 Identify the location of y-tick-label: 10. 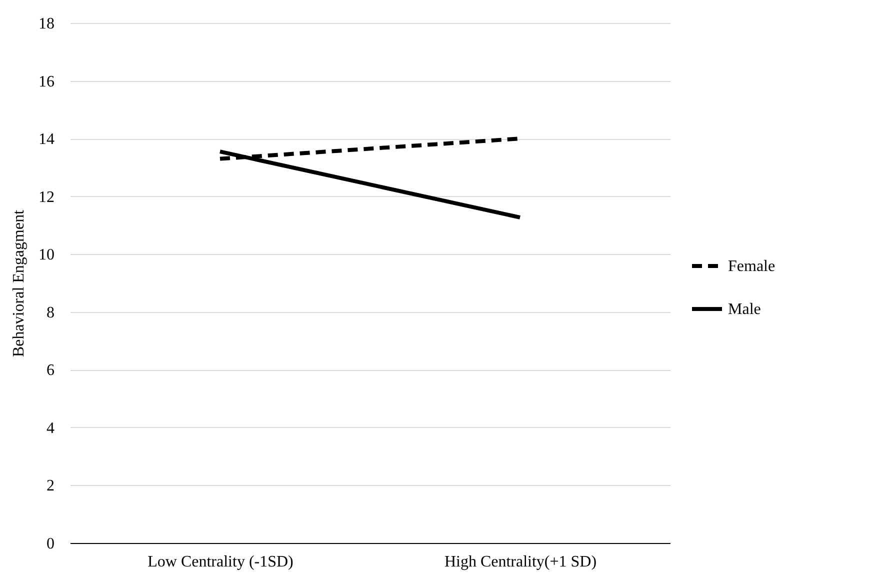
(46, 255).